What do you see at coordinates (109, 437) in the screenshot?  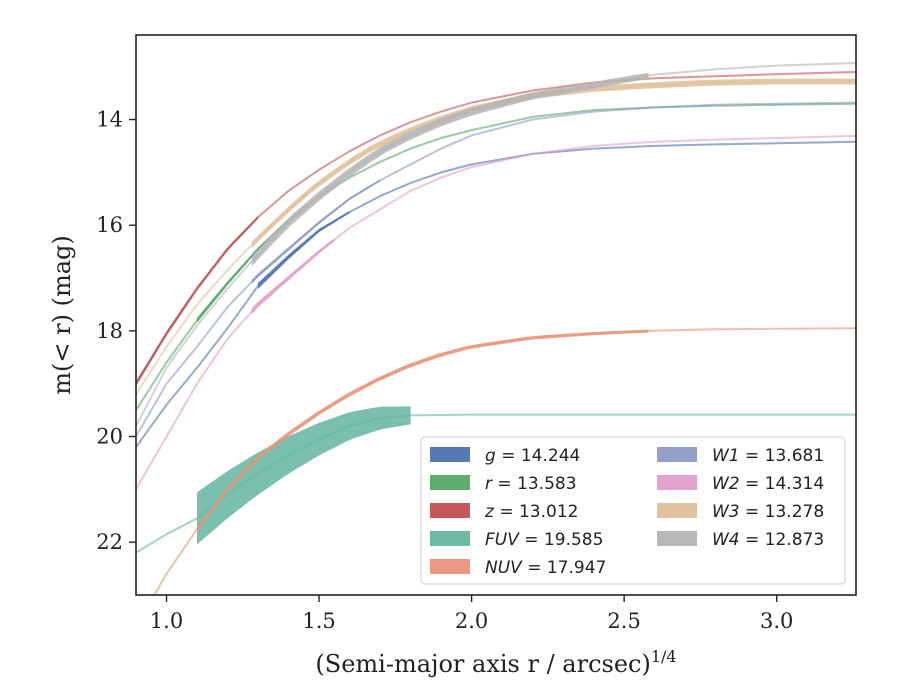 I see `y-tick-label: 20` at bounding box center [109, 437].